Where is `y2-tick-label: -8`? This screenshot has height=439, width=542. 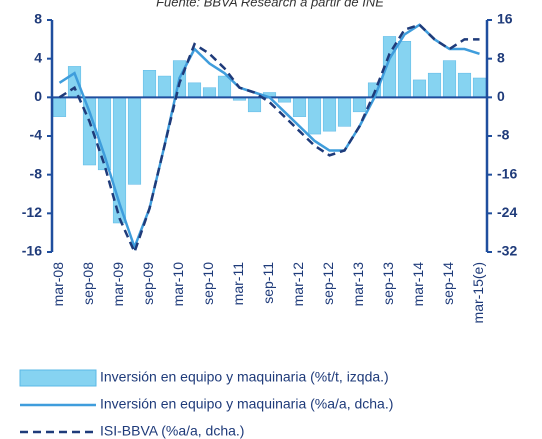 y2-tick-label: -8 is located at coordinates (503, 135).